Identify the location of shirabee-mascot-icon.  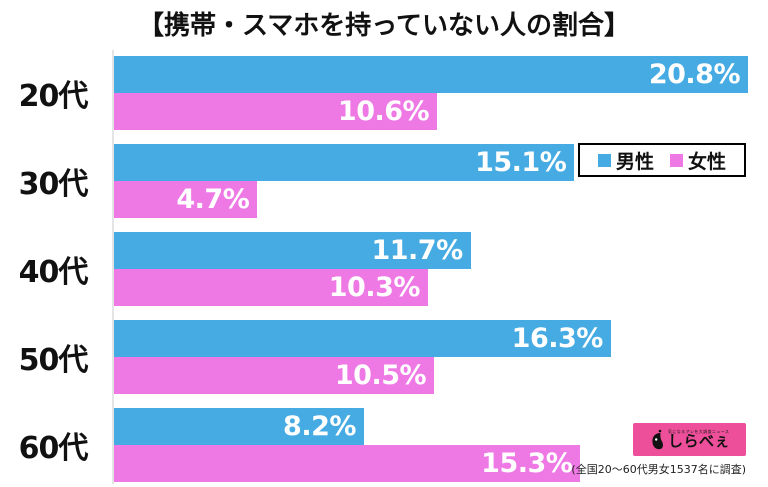
(657, 440).